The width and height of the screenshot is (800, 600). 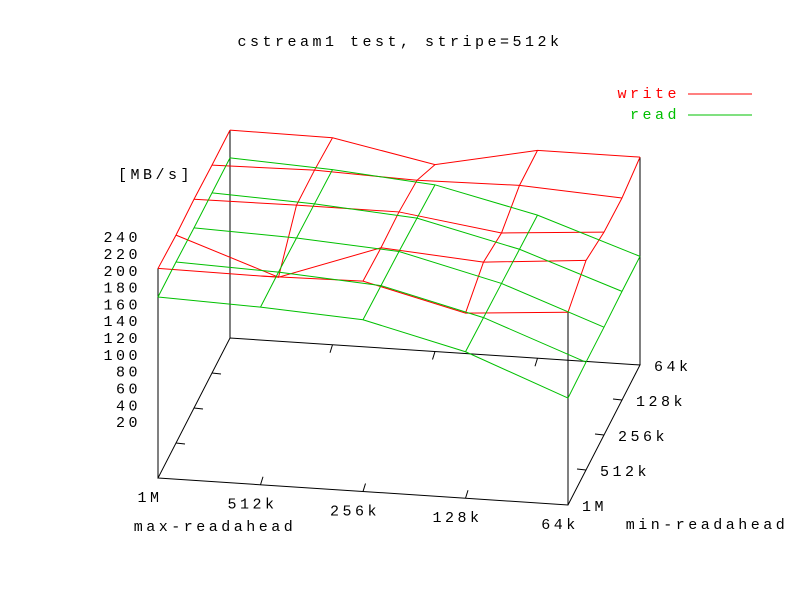 I want to click on x-tick-label: 64k, so click(x=560, y=525).